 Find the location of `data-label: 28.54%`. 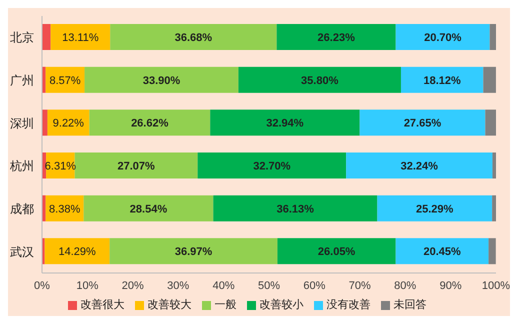

data-label: 28.54% is located at coordinates (149, 209).